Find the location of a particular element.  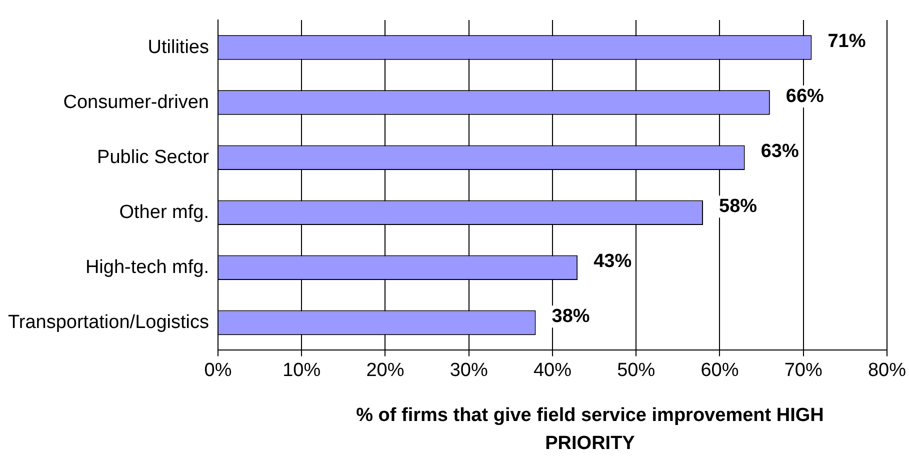

data-label: 63% is located at coordinates (779, 151).